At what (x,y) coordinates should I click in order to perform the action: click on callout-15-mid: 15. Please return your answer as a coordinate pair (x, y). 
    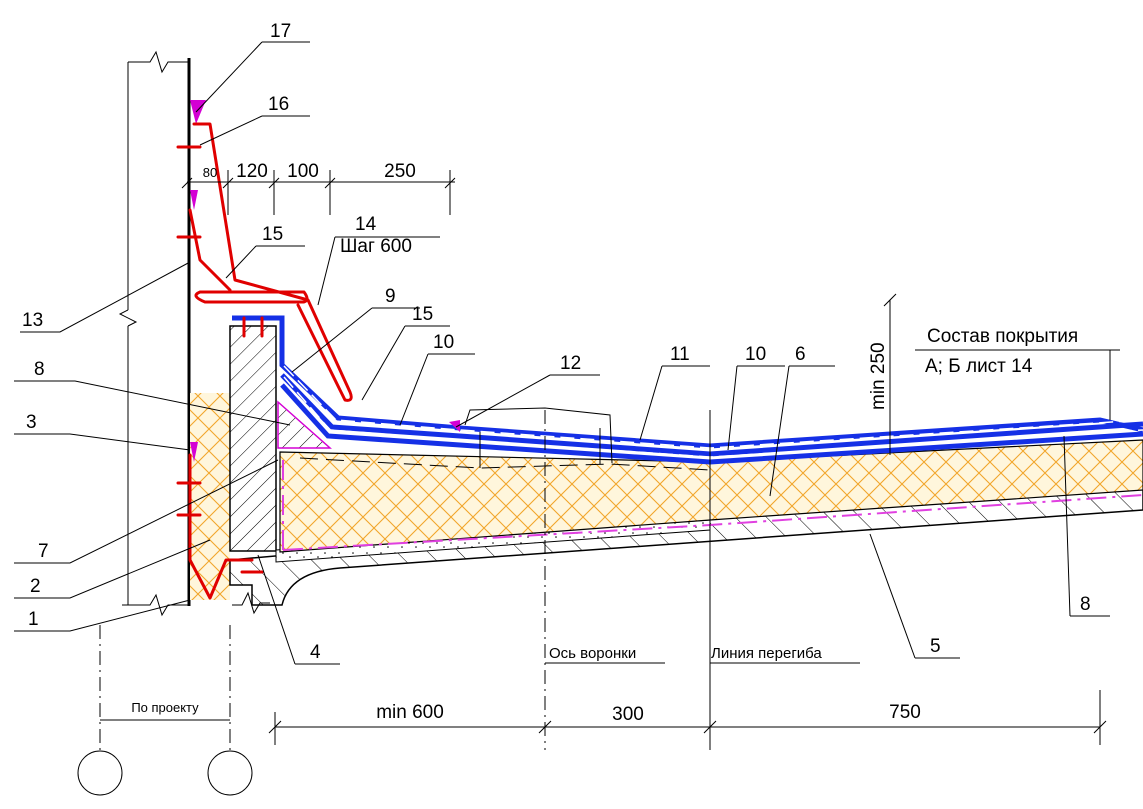
    Looking at the image, I should click on (422, 314).